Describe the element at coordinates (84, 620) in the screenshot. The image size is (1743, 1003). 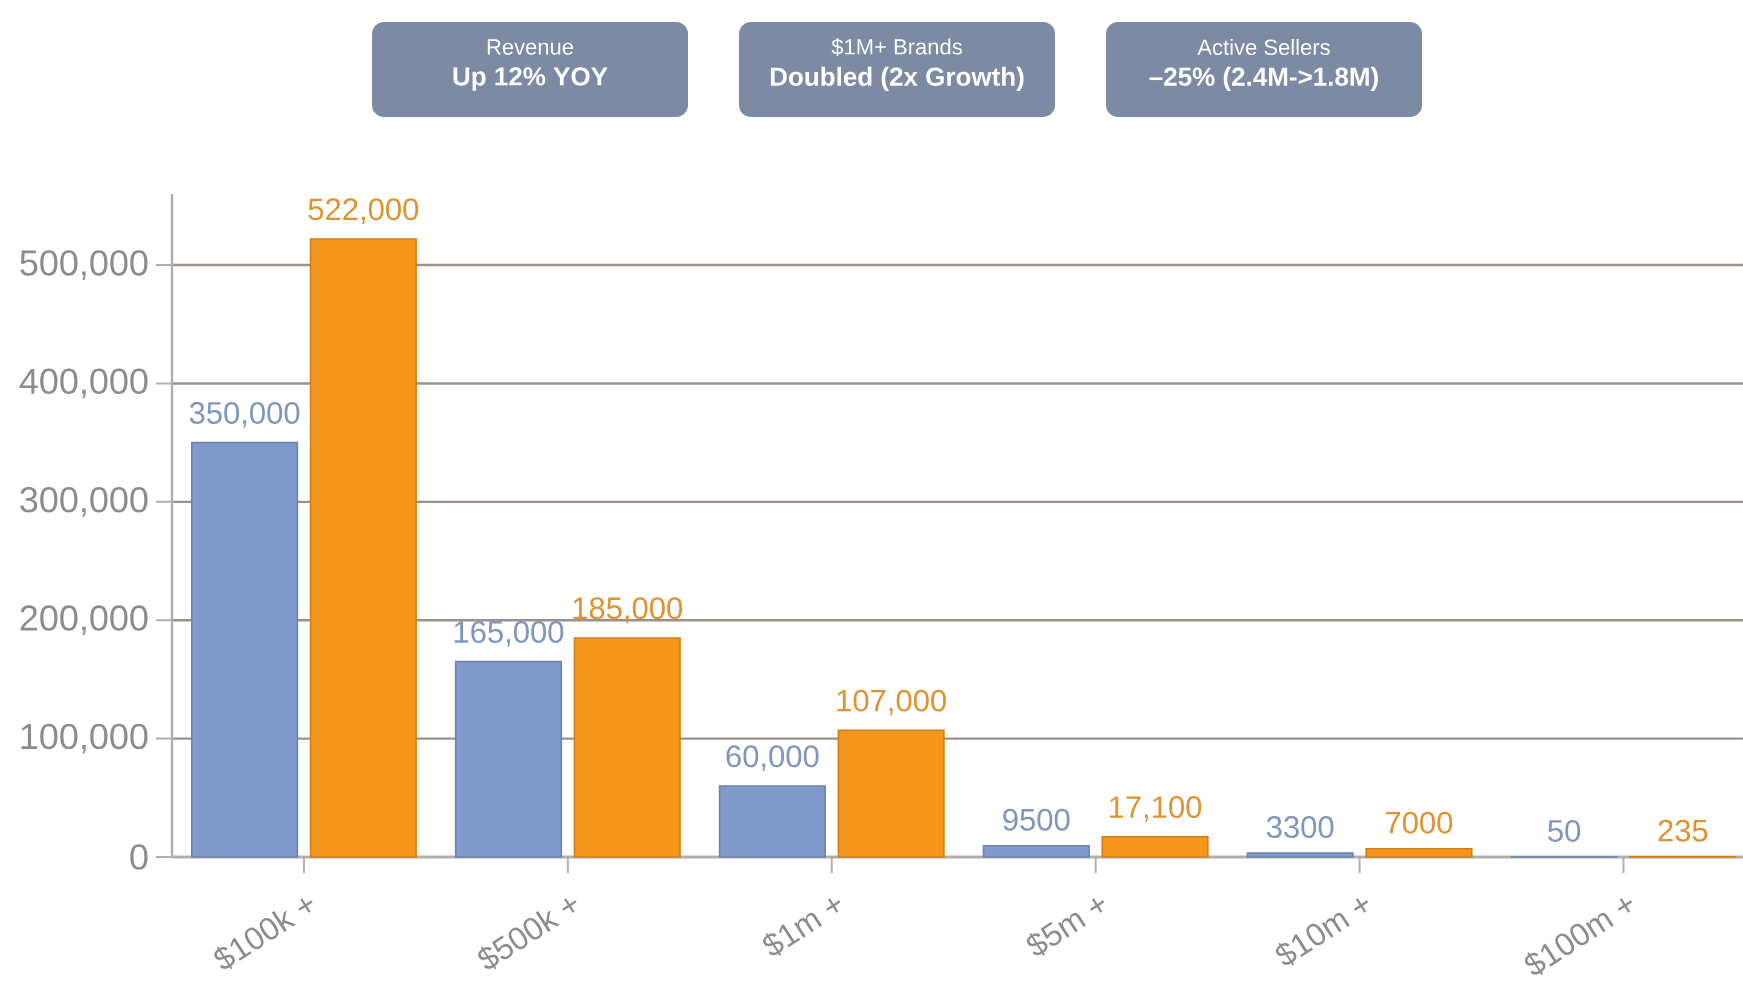
I see `y-tick-label: 200,000` at that location.